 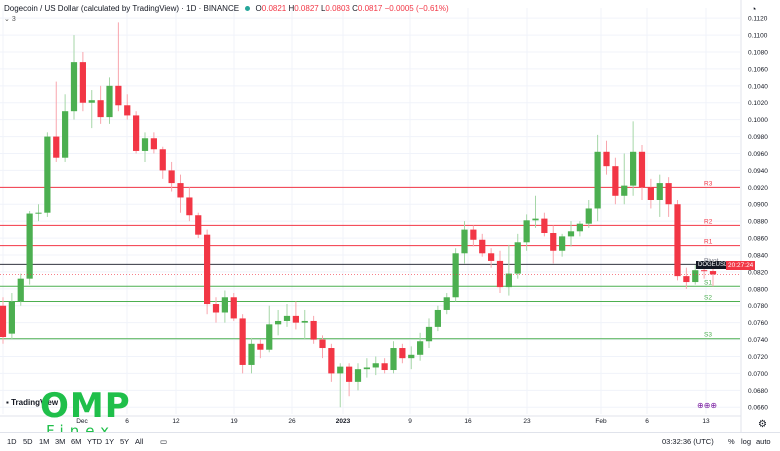 What do you see at coordinates (754, 9) in the screenshot?
I see `bell-icon: ◔` at bounding box center [754, 9].